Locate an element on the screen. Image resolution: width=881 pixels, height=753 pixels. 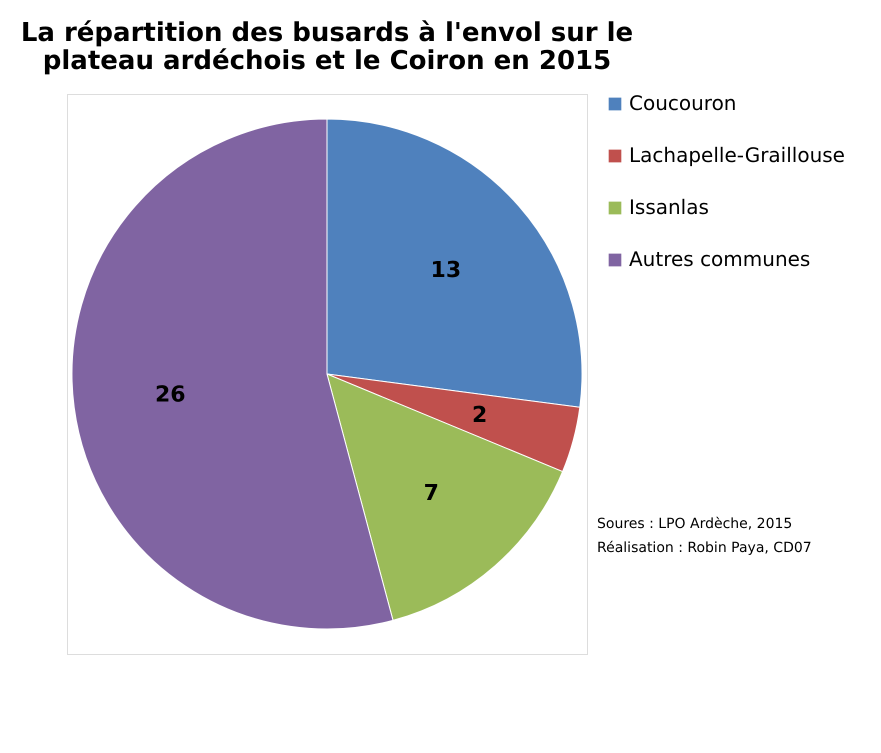
legend-label: Autres communes is located at coordinates (719, 259).